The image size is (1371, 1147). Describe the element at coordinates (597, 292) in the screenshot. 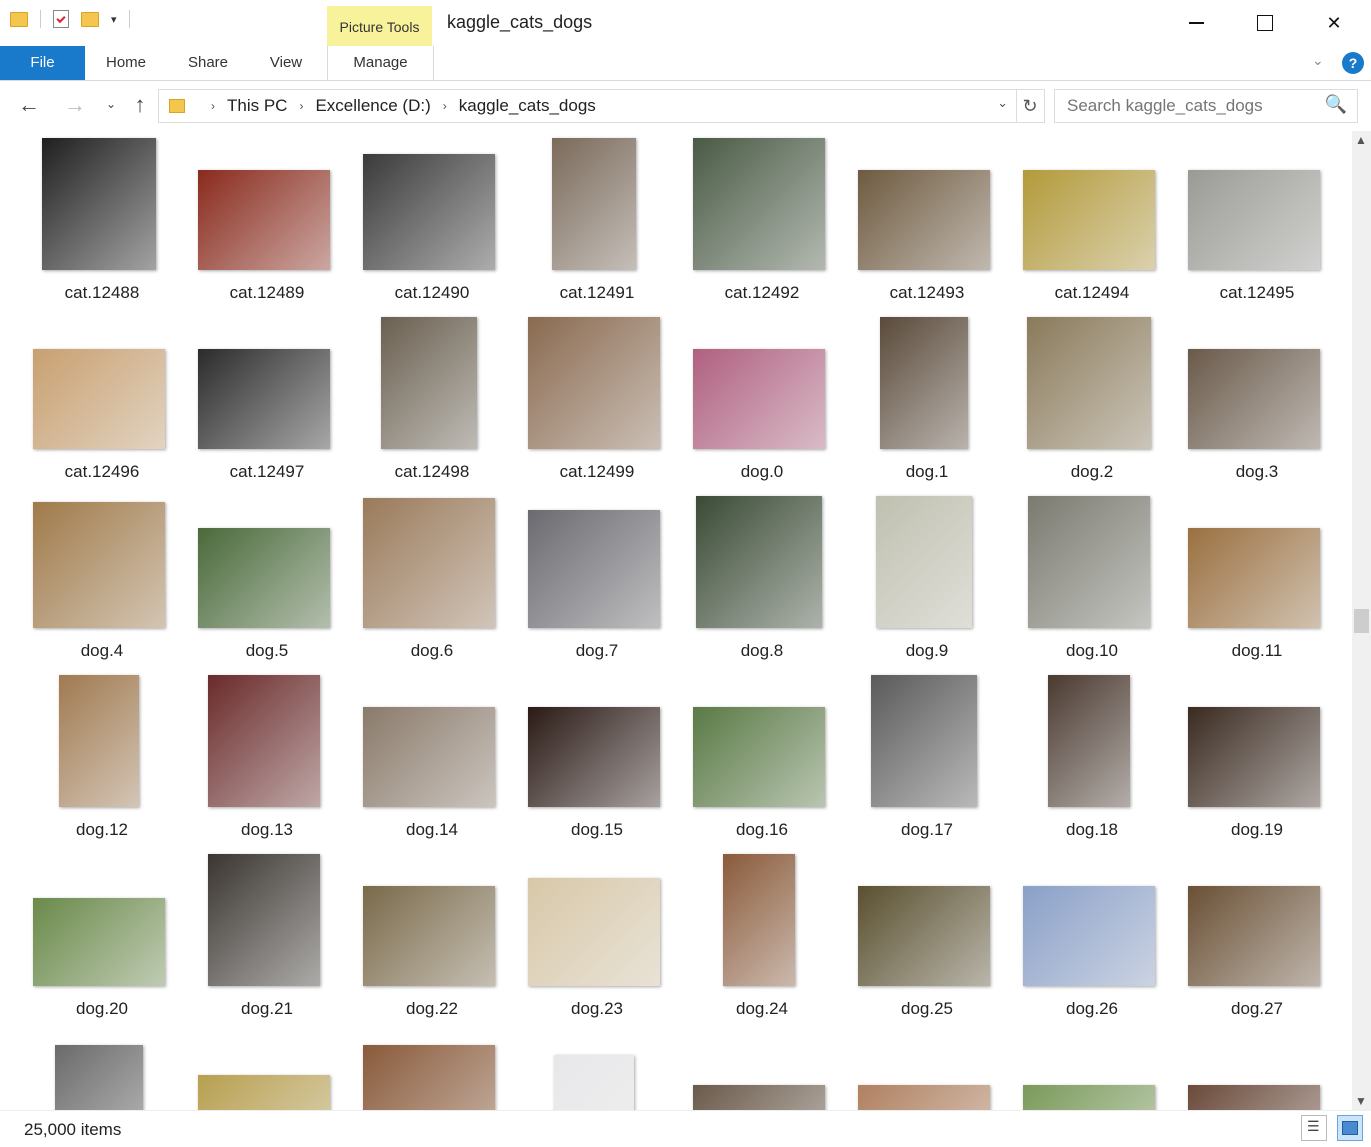

I see `file-name: cat.12491` at that location.